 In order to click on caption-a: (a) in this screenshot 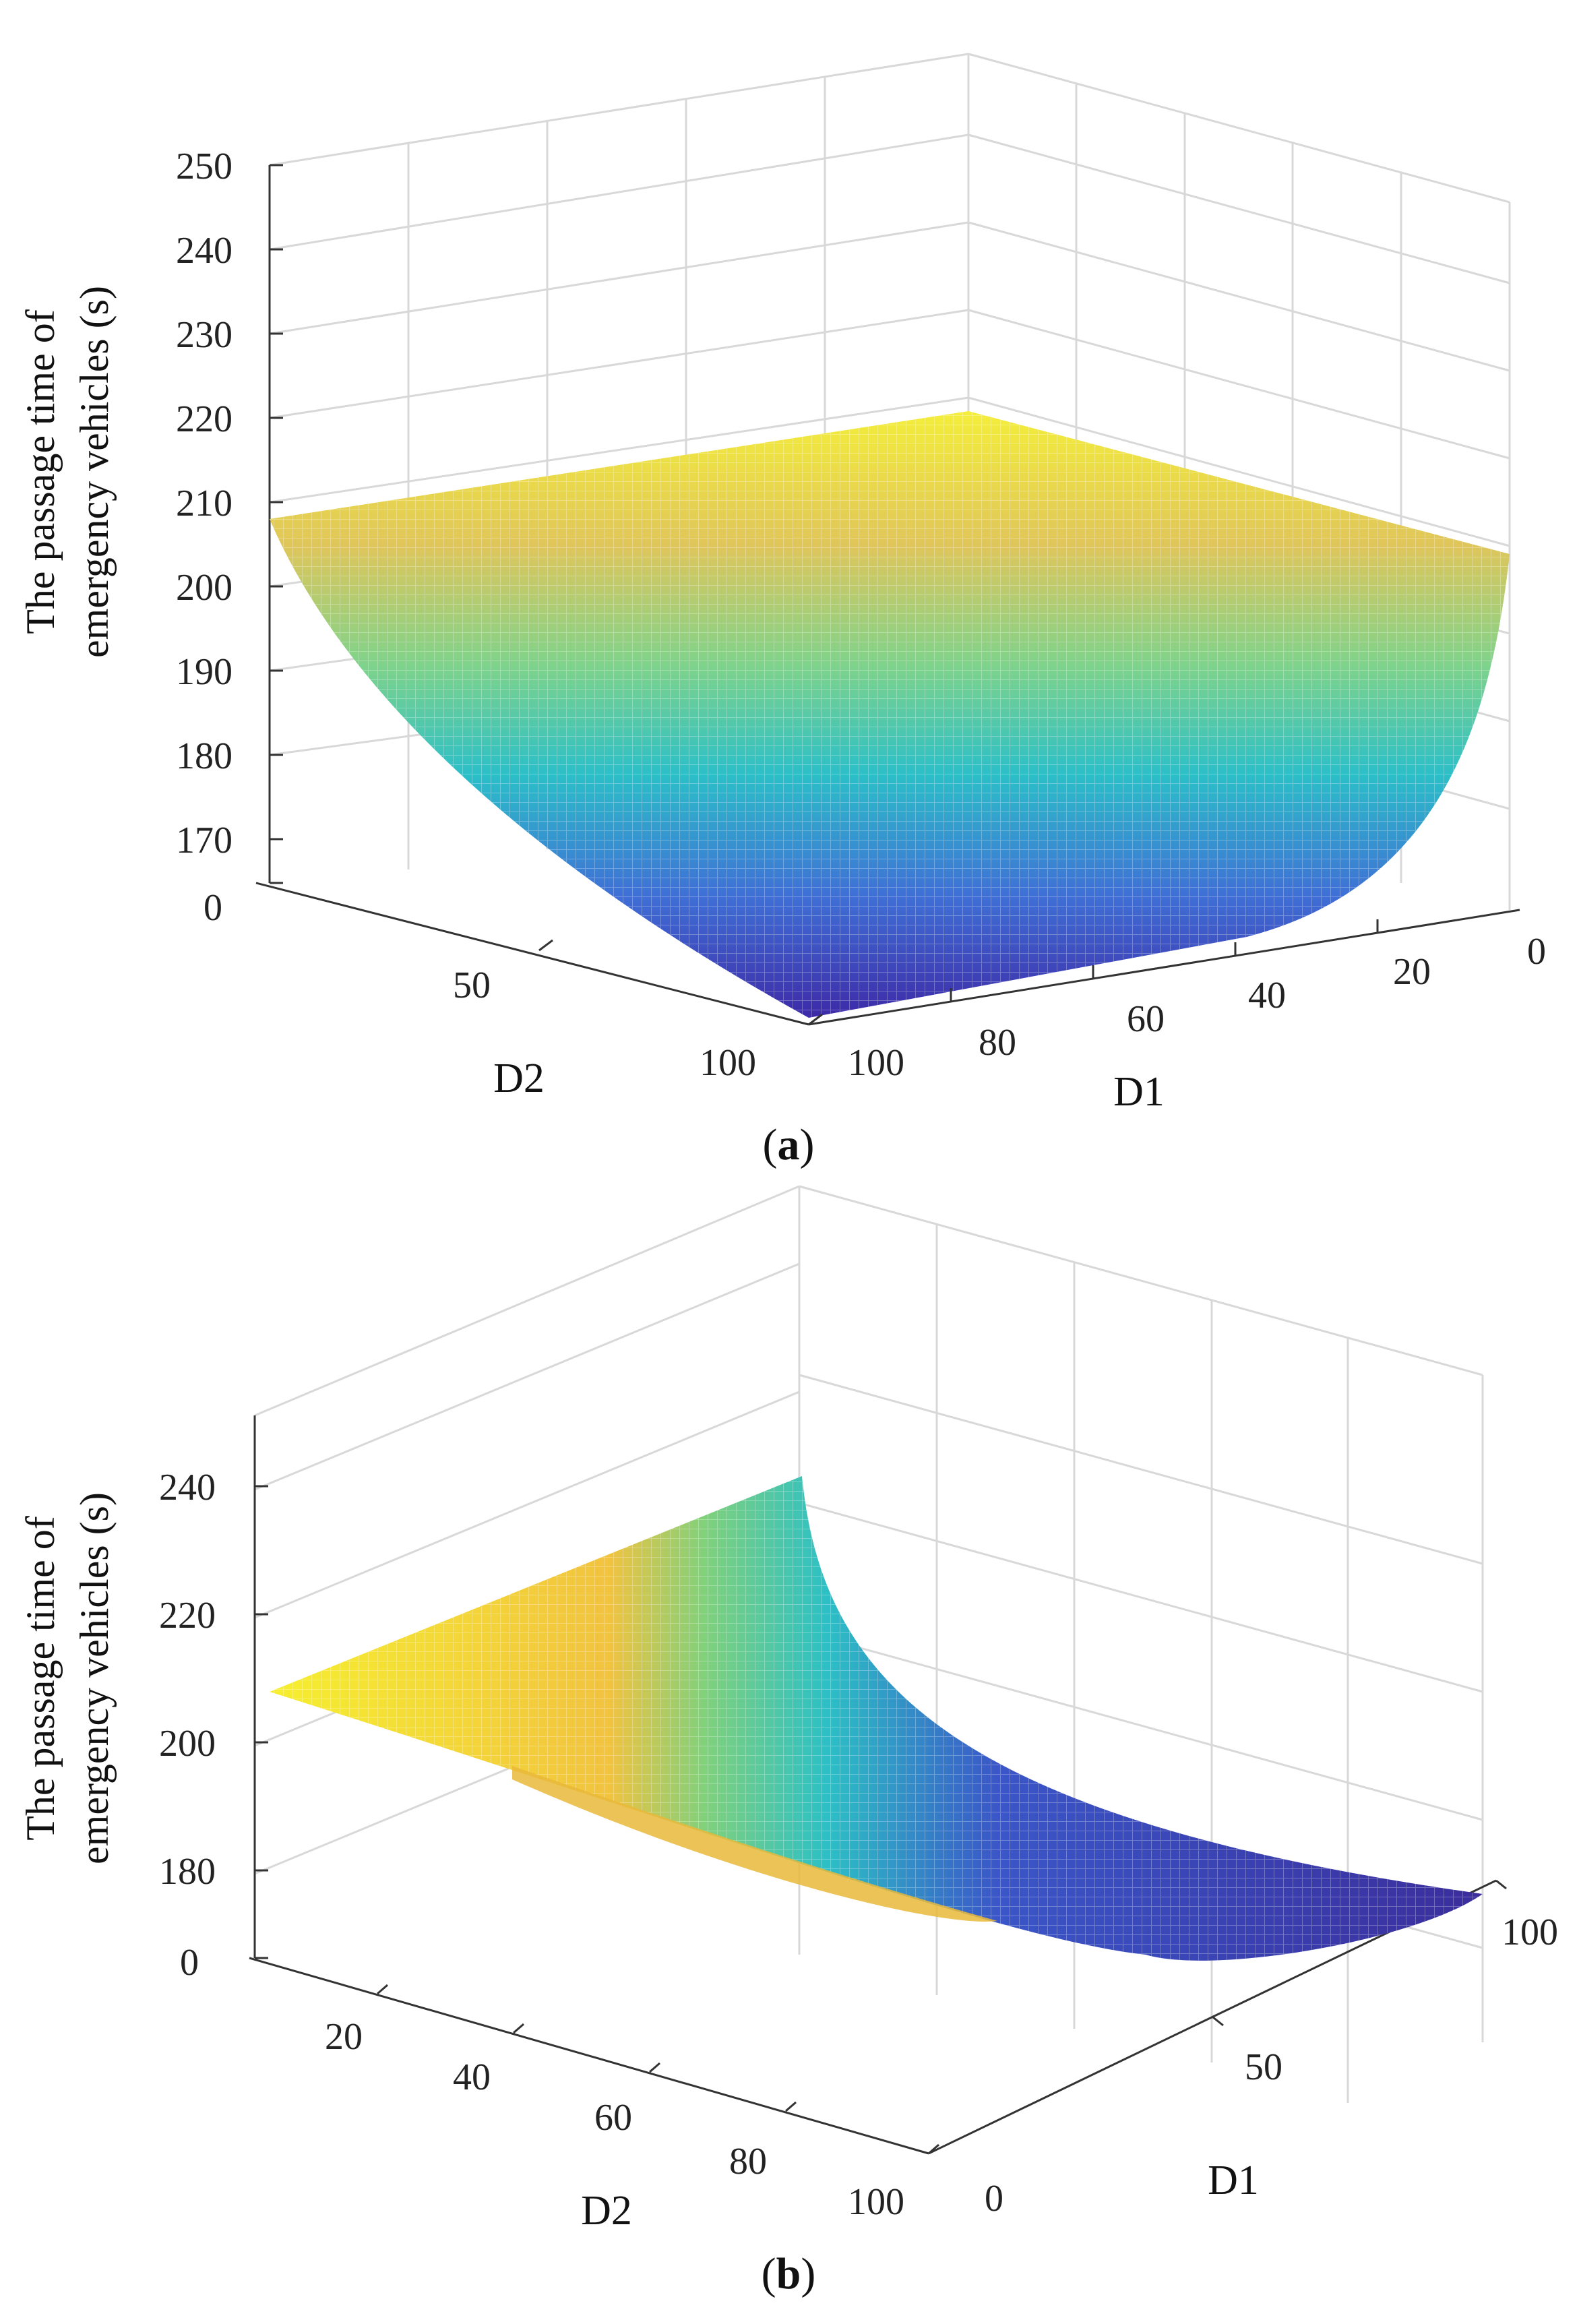, I will do `click(789, 1144)`.